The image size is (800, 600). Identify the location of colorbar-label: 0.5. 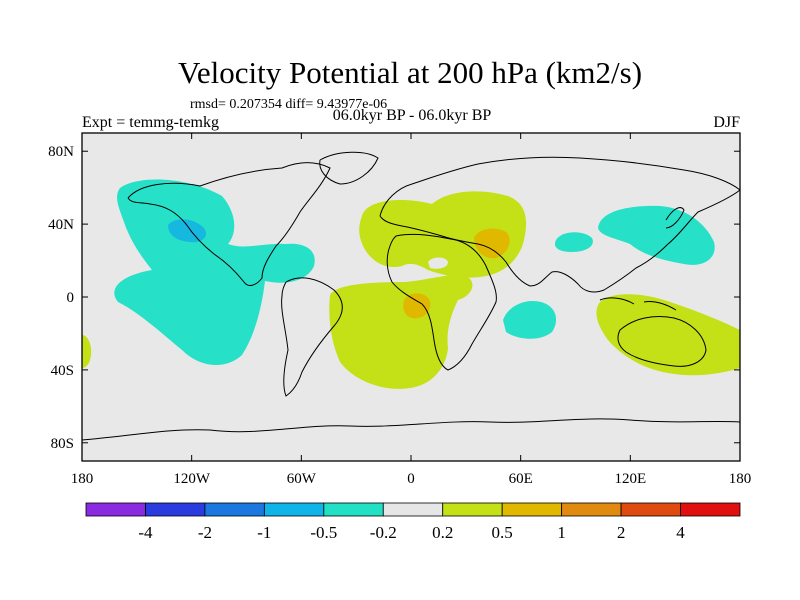
(502, 532).